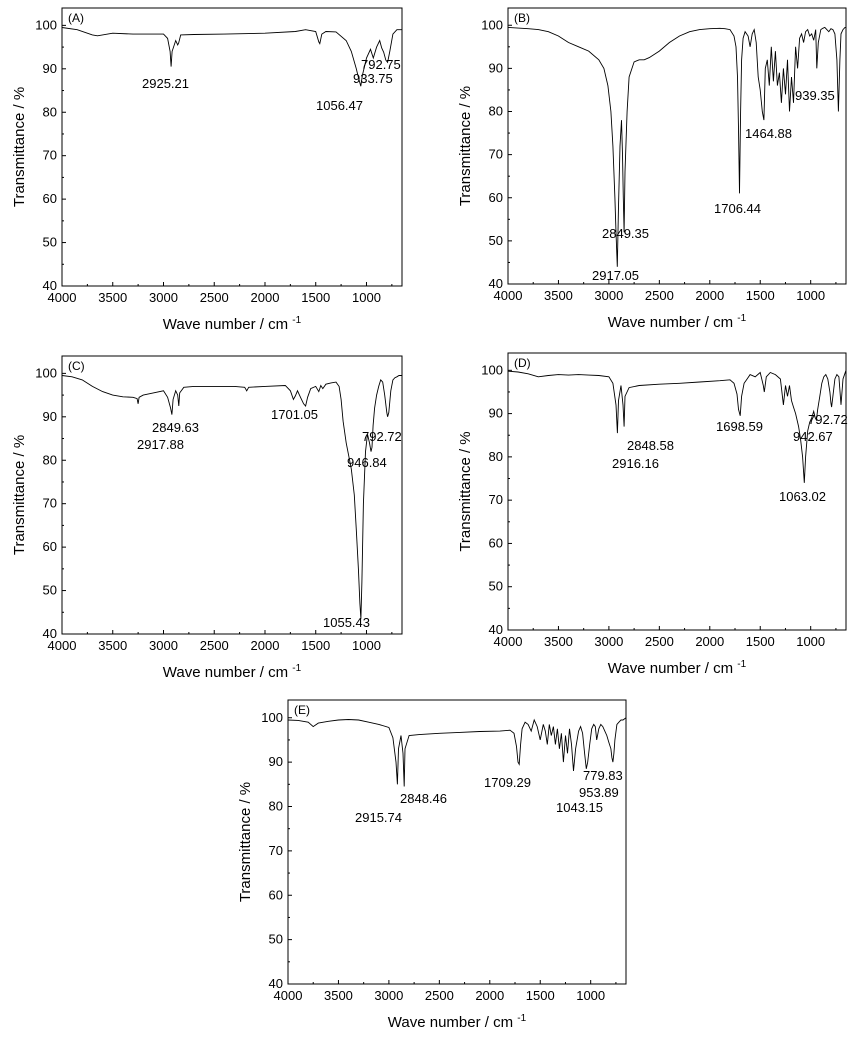 The image size is (864, 1043). I want to click on peak-label: 2925.21, so click(165, 83).